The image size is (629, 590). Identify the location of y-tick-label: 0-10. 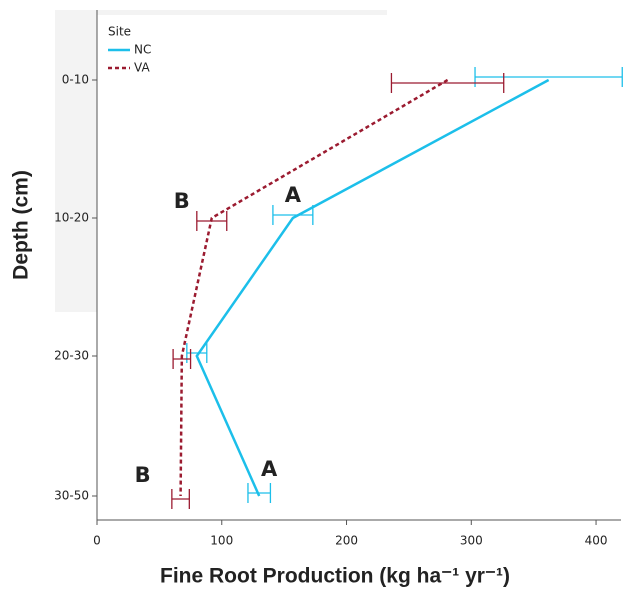
(75, 80).